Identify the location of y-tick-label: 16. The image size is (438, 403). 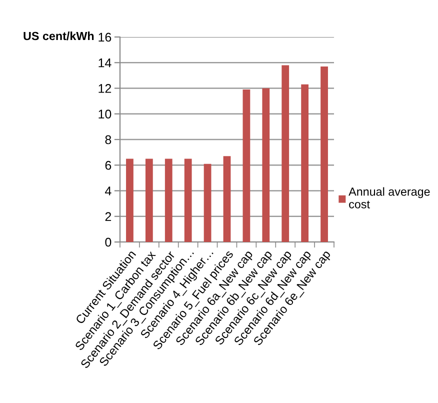
(105, 37).